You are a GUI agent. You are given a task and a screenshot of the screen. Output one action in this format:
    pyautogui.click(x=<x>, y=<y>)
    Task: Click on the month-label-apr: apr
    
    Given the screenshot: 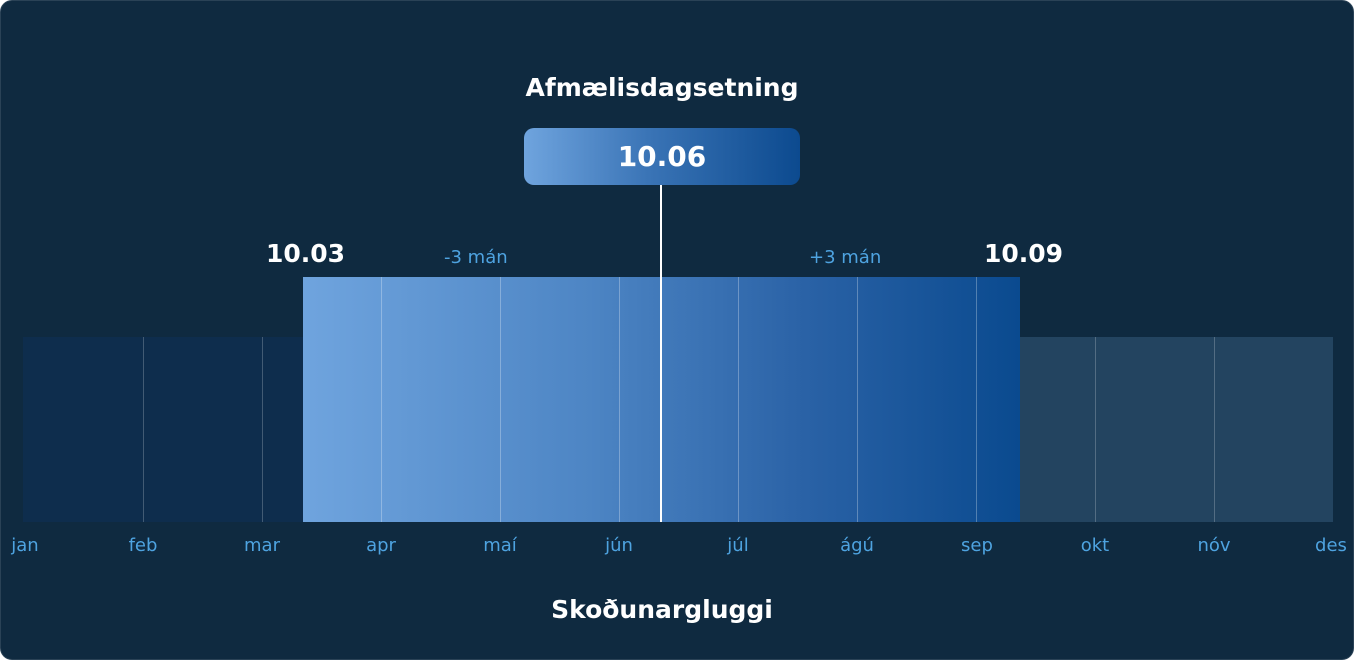 What is the action you would take?
    pyautogui.click(x=381, y=545)
    